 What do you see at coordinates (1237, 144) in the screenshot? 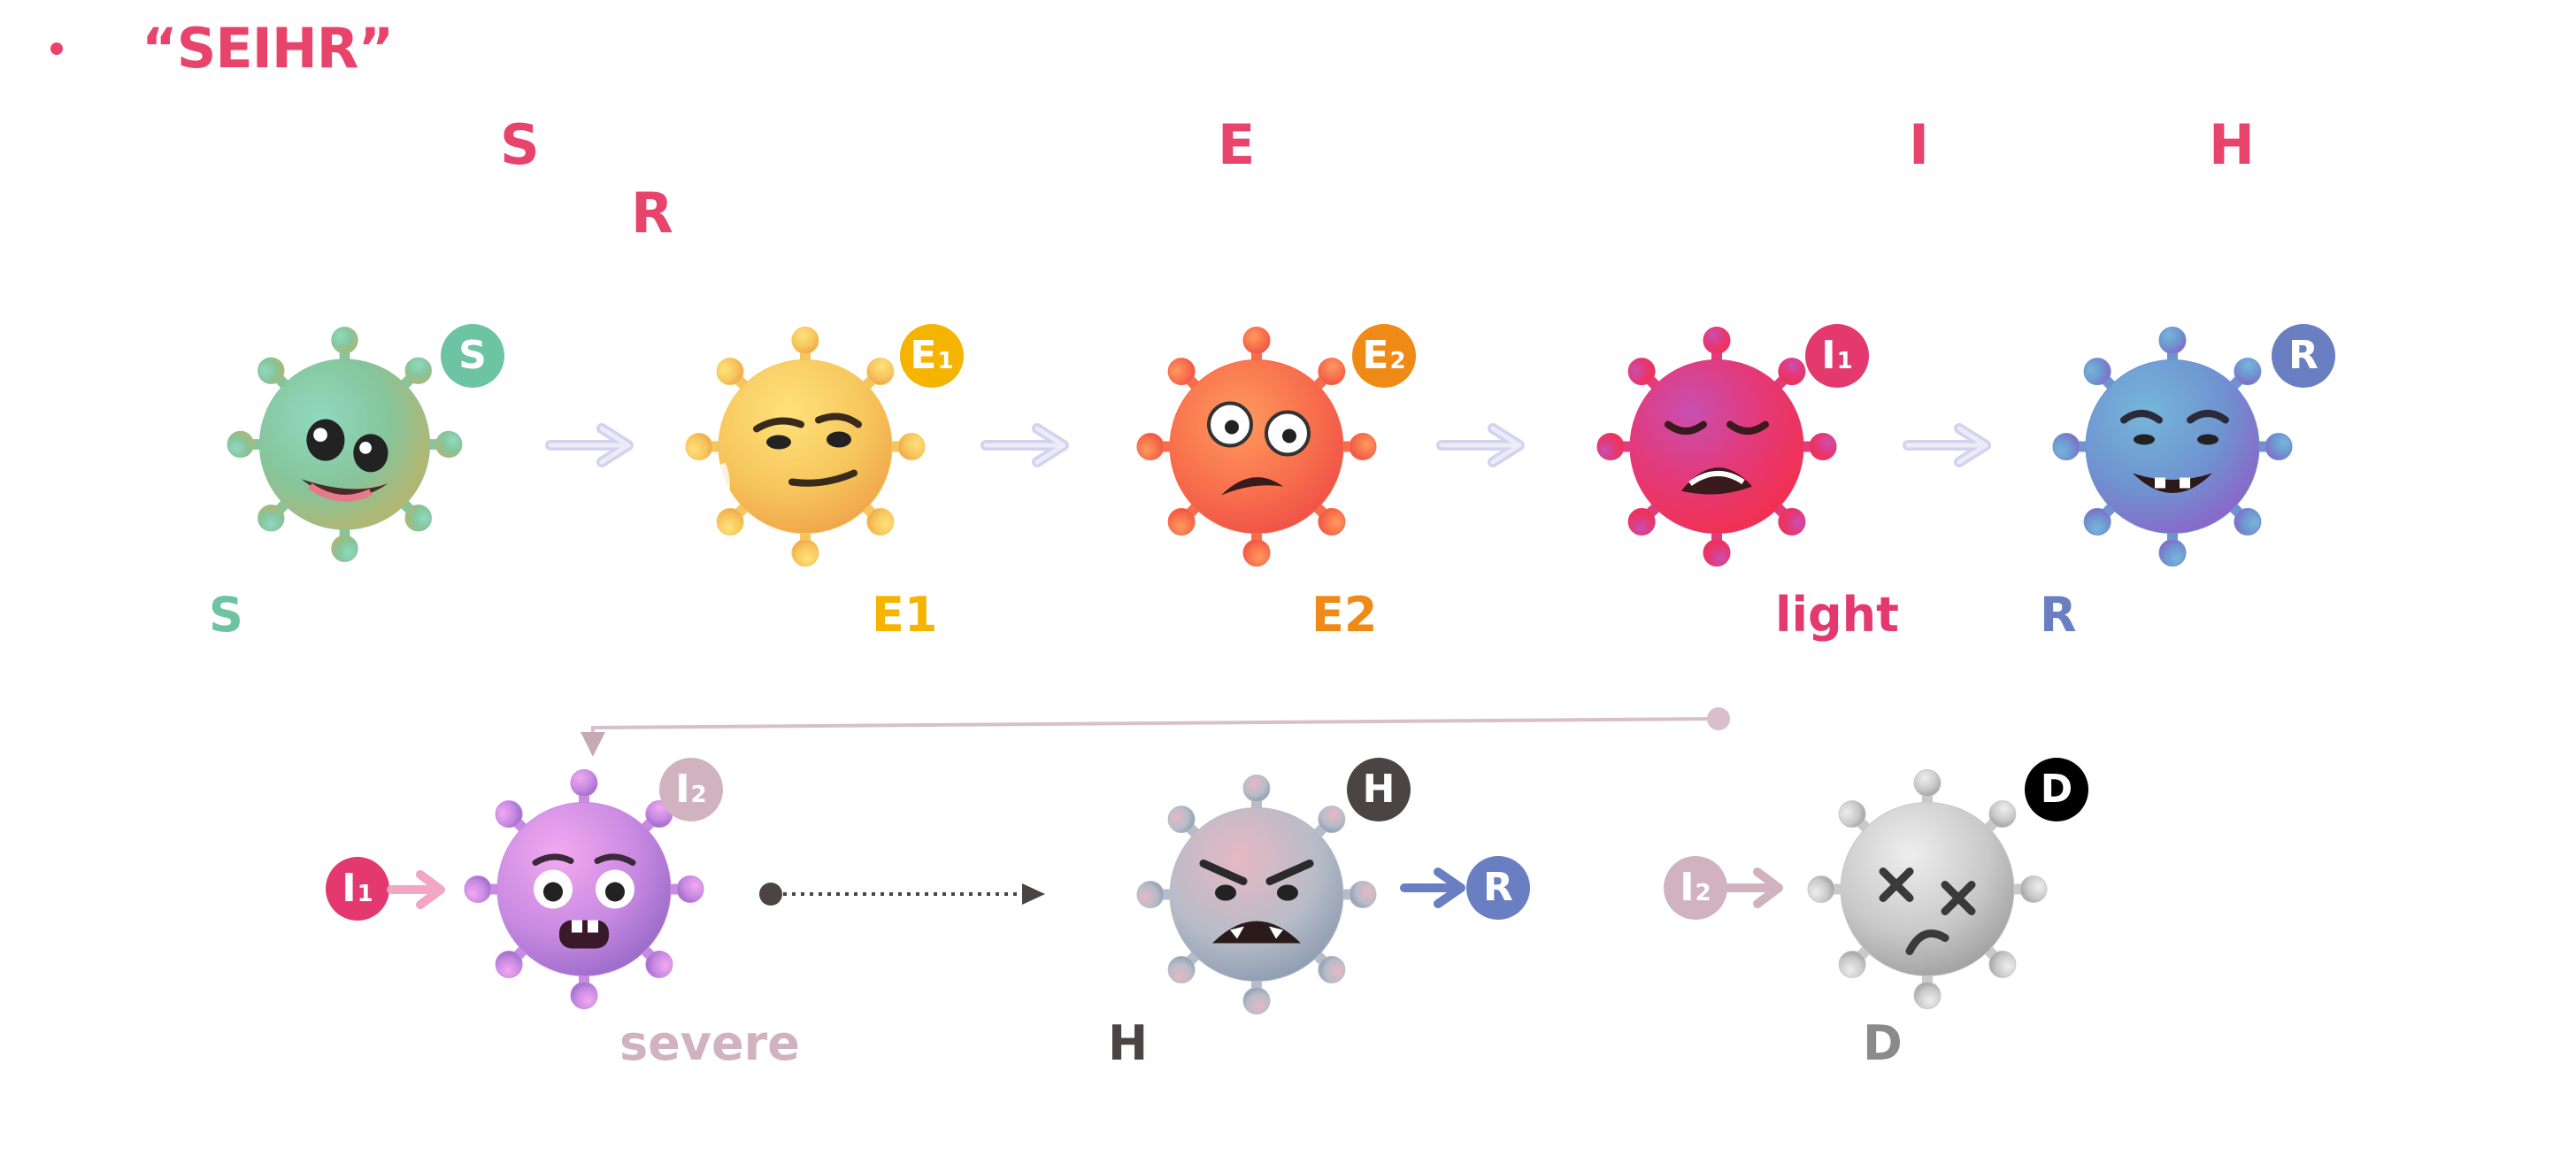
I see `header-letter-e: E` at bounding box center [1237, 144].